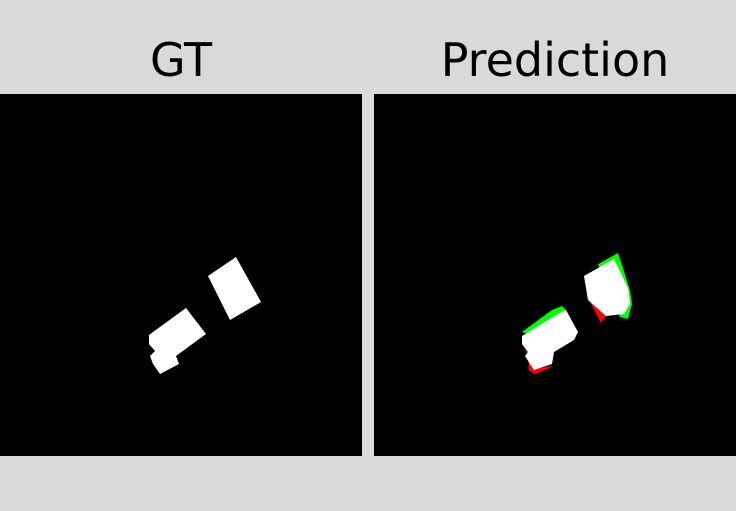 Image resolution: width=736 pixels, height=511 pixels. I want to click on gt-mask-region-upper, so click(234, 288).